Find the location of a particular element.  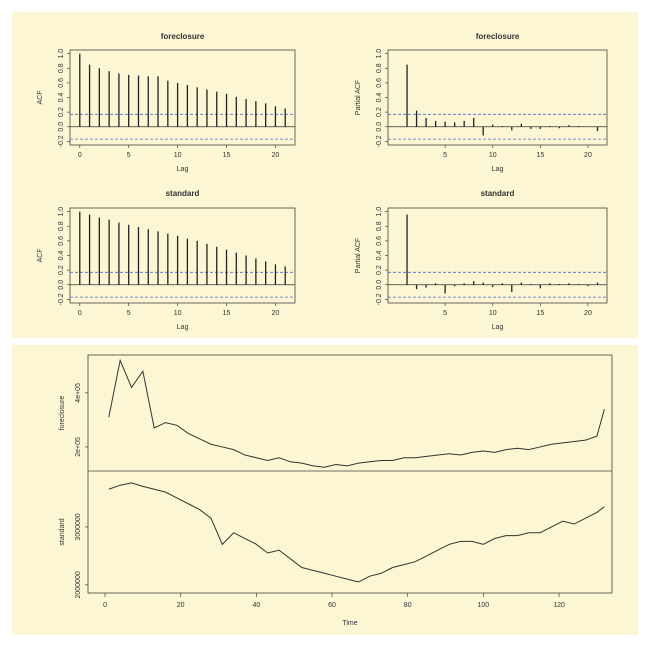

y-tick-label: 3000000 is located at coordinates (78, 526).